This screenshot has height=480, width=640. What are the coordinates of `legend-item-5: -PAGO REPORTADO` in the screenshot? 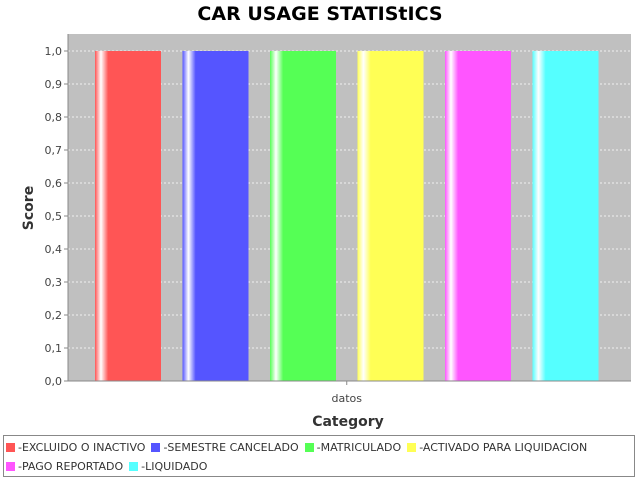 It's located at (64, 466).